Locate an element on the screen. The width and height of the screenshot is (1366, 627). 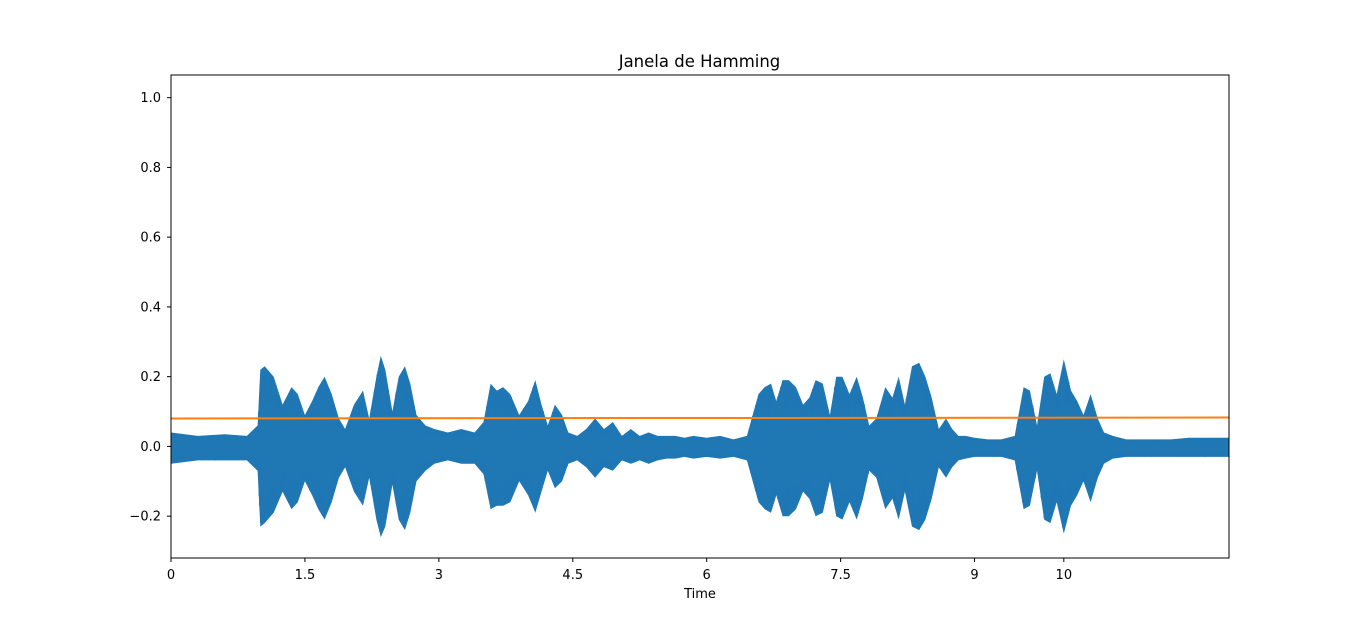
x-axis: 0 1.5 3 4.5 6 7.5 9 10 is located at coordinates (619, 570).